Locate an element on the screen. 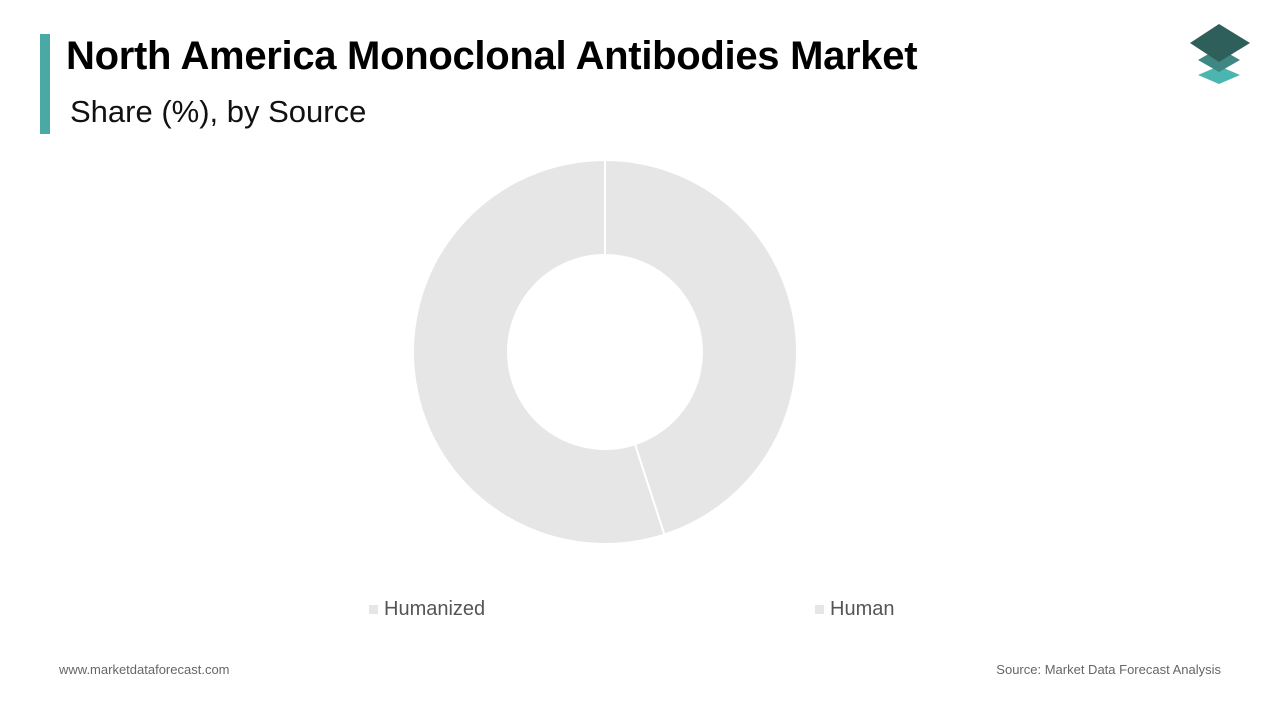 This screenshot has height=720, width=1280. legend-swatch-humanized is located at coordinates (373, 609).